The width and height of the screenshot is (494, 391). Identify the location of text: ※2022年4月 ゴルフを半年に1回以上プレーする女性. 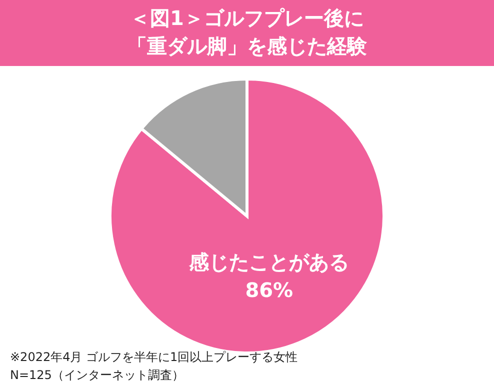
(154, 357).